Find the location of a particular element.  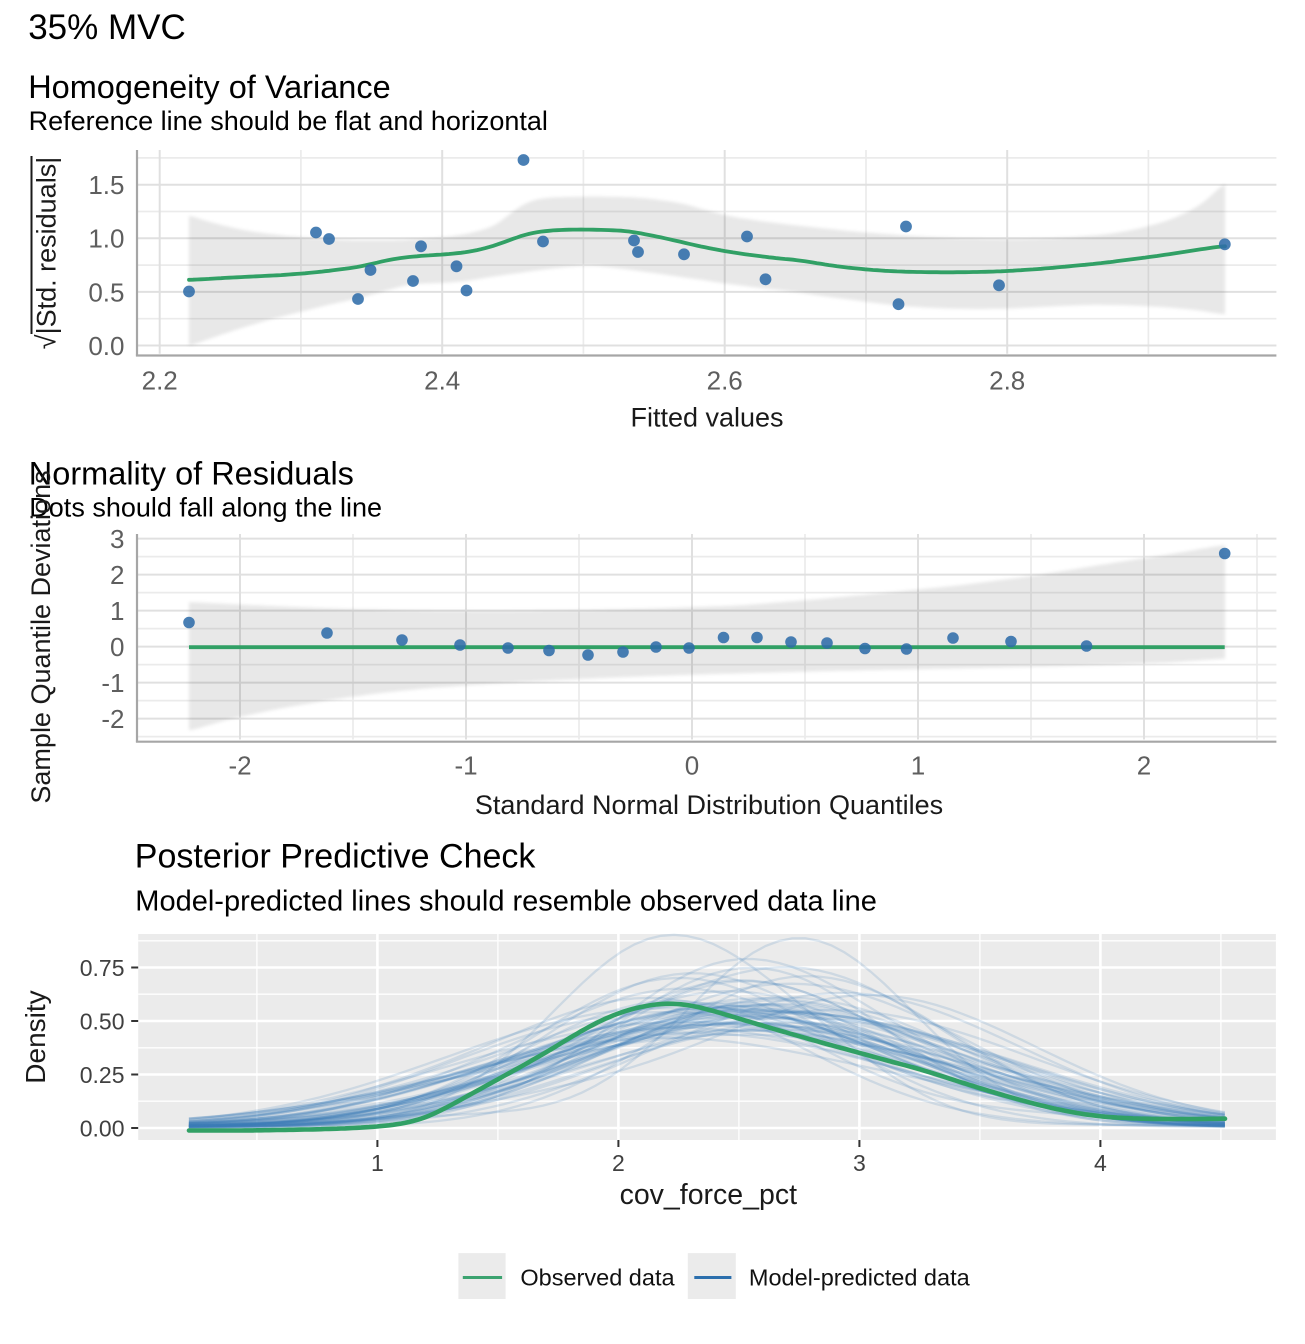

svg-text: cov_force_pct is located at coordinates (709, 1195).